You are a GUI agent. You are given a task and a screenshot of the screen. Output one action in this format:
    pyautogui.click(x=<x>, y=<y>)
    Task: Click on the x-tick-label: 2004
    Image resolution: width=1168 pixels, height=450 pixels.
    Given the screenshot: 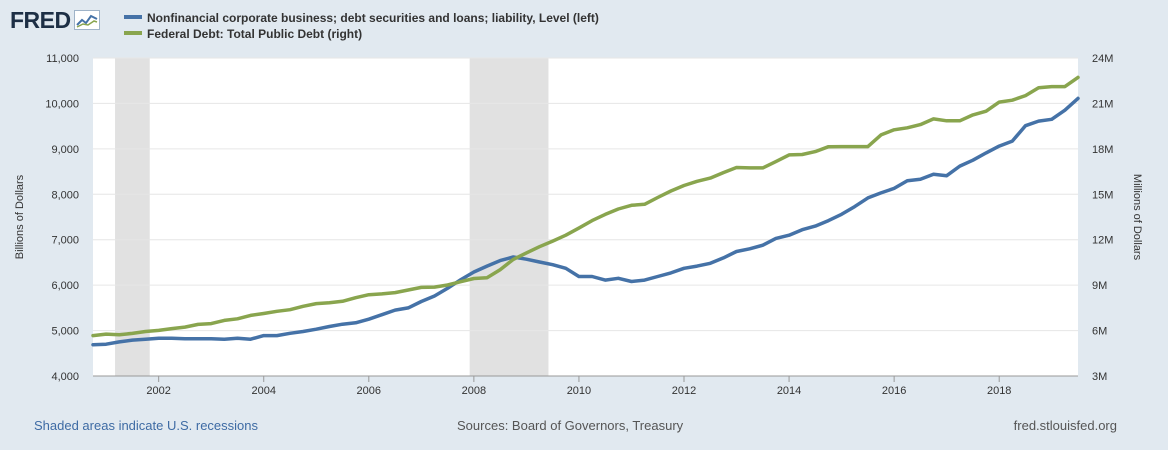 What is the action you would take?
    pyautogui.click(x=263, y=391)
    